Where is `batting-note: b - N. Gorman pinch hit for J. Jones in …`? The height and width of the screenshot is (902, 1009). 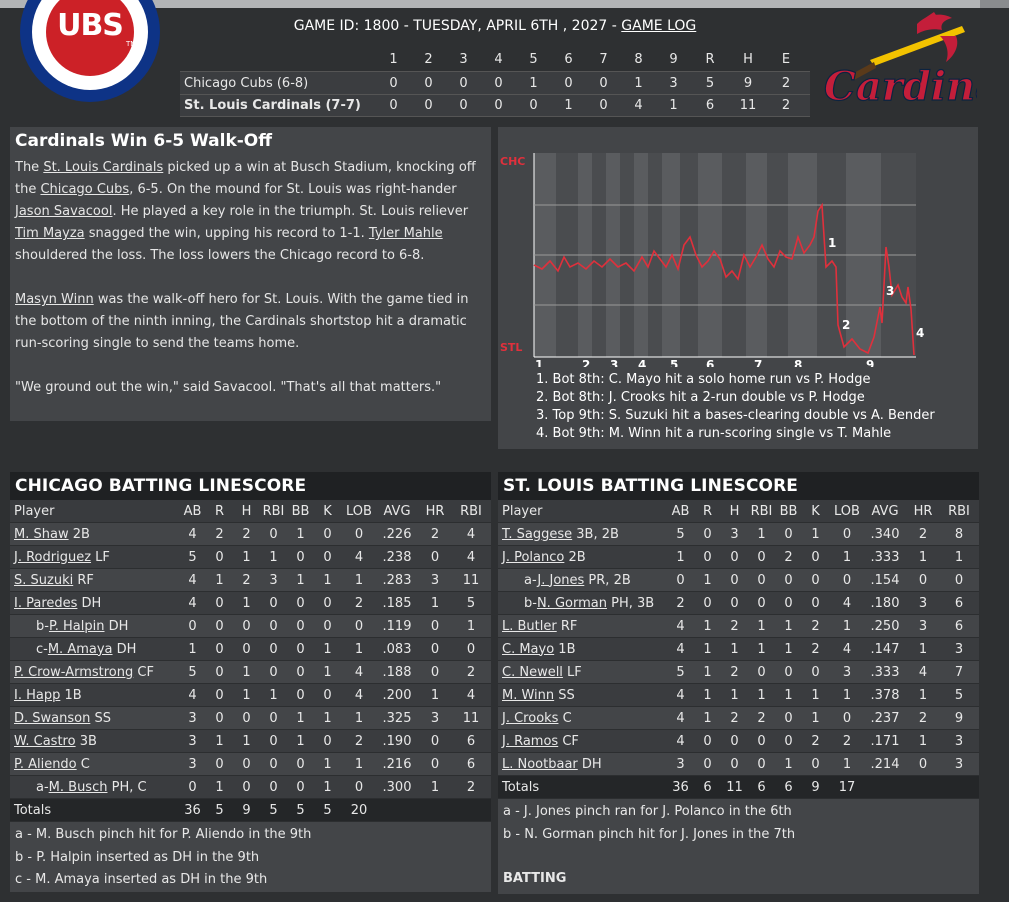
batting-note: b - N. Gorman pinch hit for J. Jones in … is located at coordinates (649, 834).